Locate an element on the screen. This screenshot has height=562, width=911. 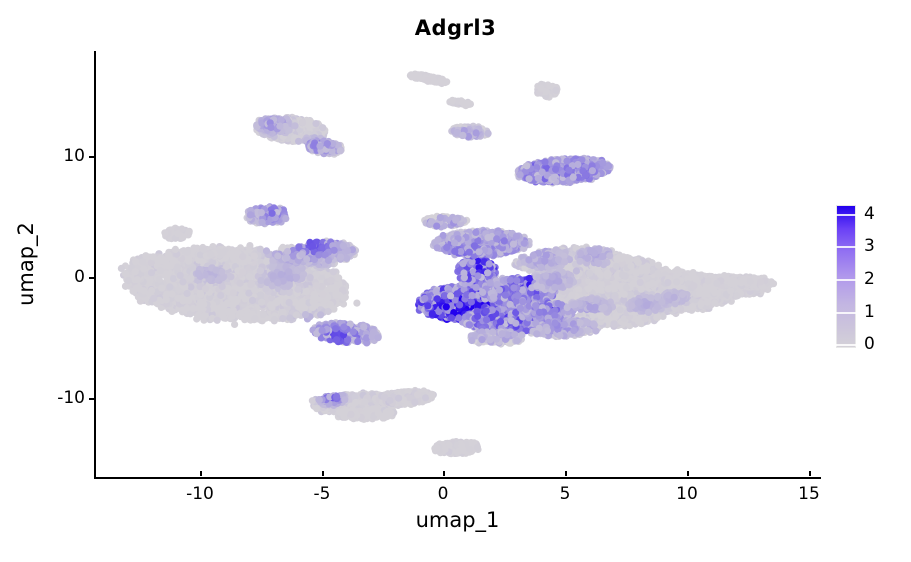
x-tick-label: 0 is located at coordinates (443, 494).